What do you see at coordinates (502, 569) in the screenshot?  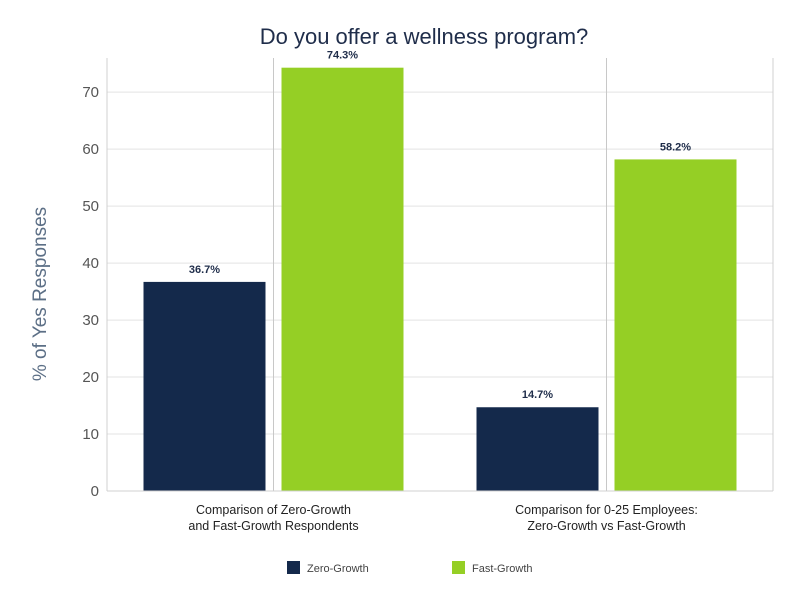 I see `legend-label: Fast-Growth` at bounding box center [502, 569].